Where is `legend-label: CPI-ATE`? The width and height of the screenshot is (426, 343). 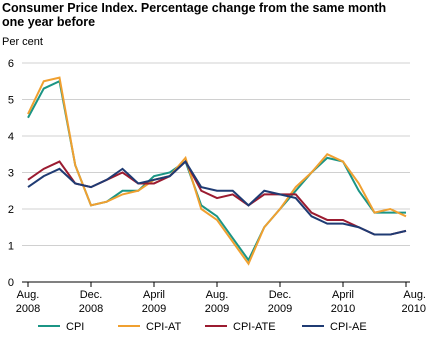 legend-label: CPI-ATE is located at coordinates (254, 327).